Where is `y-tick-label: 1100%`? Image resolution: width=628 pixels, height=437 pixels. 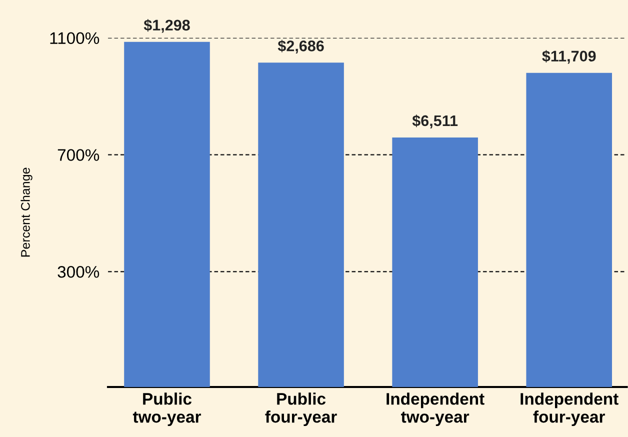
y-tick-label: 1100% is located at coordinates (75, 38).